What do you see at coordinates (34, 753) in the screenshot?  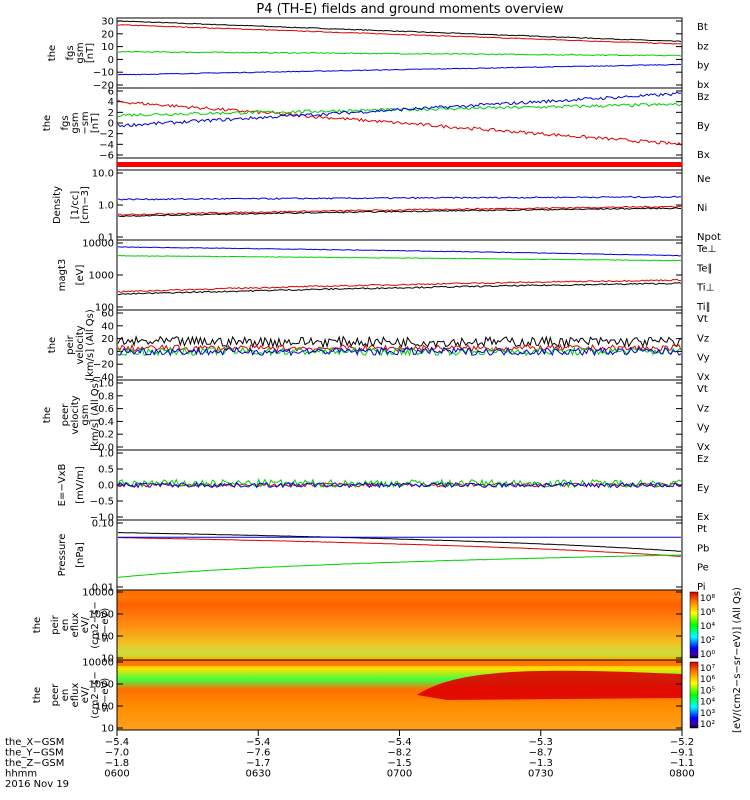 I see `x-row-label: the_Y−GSM` at bounding box center [34, 753].